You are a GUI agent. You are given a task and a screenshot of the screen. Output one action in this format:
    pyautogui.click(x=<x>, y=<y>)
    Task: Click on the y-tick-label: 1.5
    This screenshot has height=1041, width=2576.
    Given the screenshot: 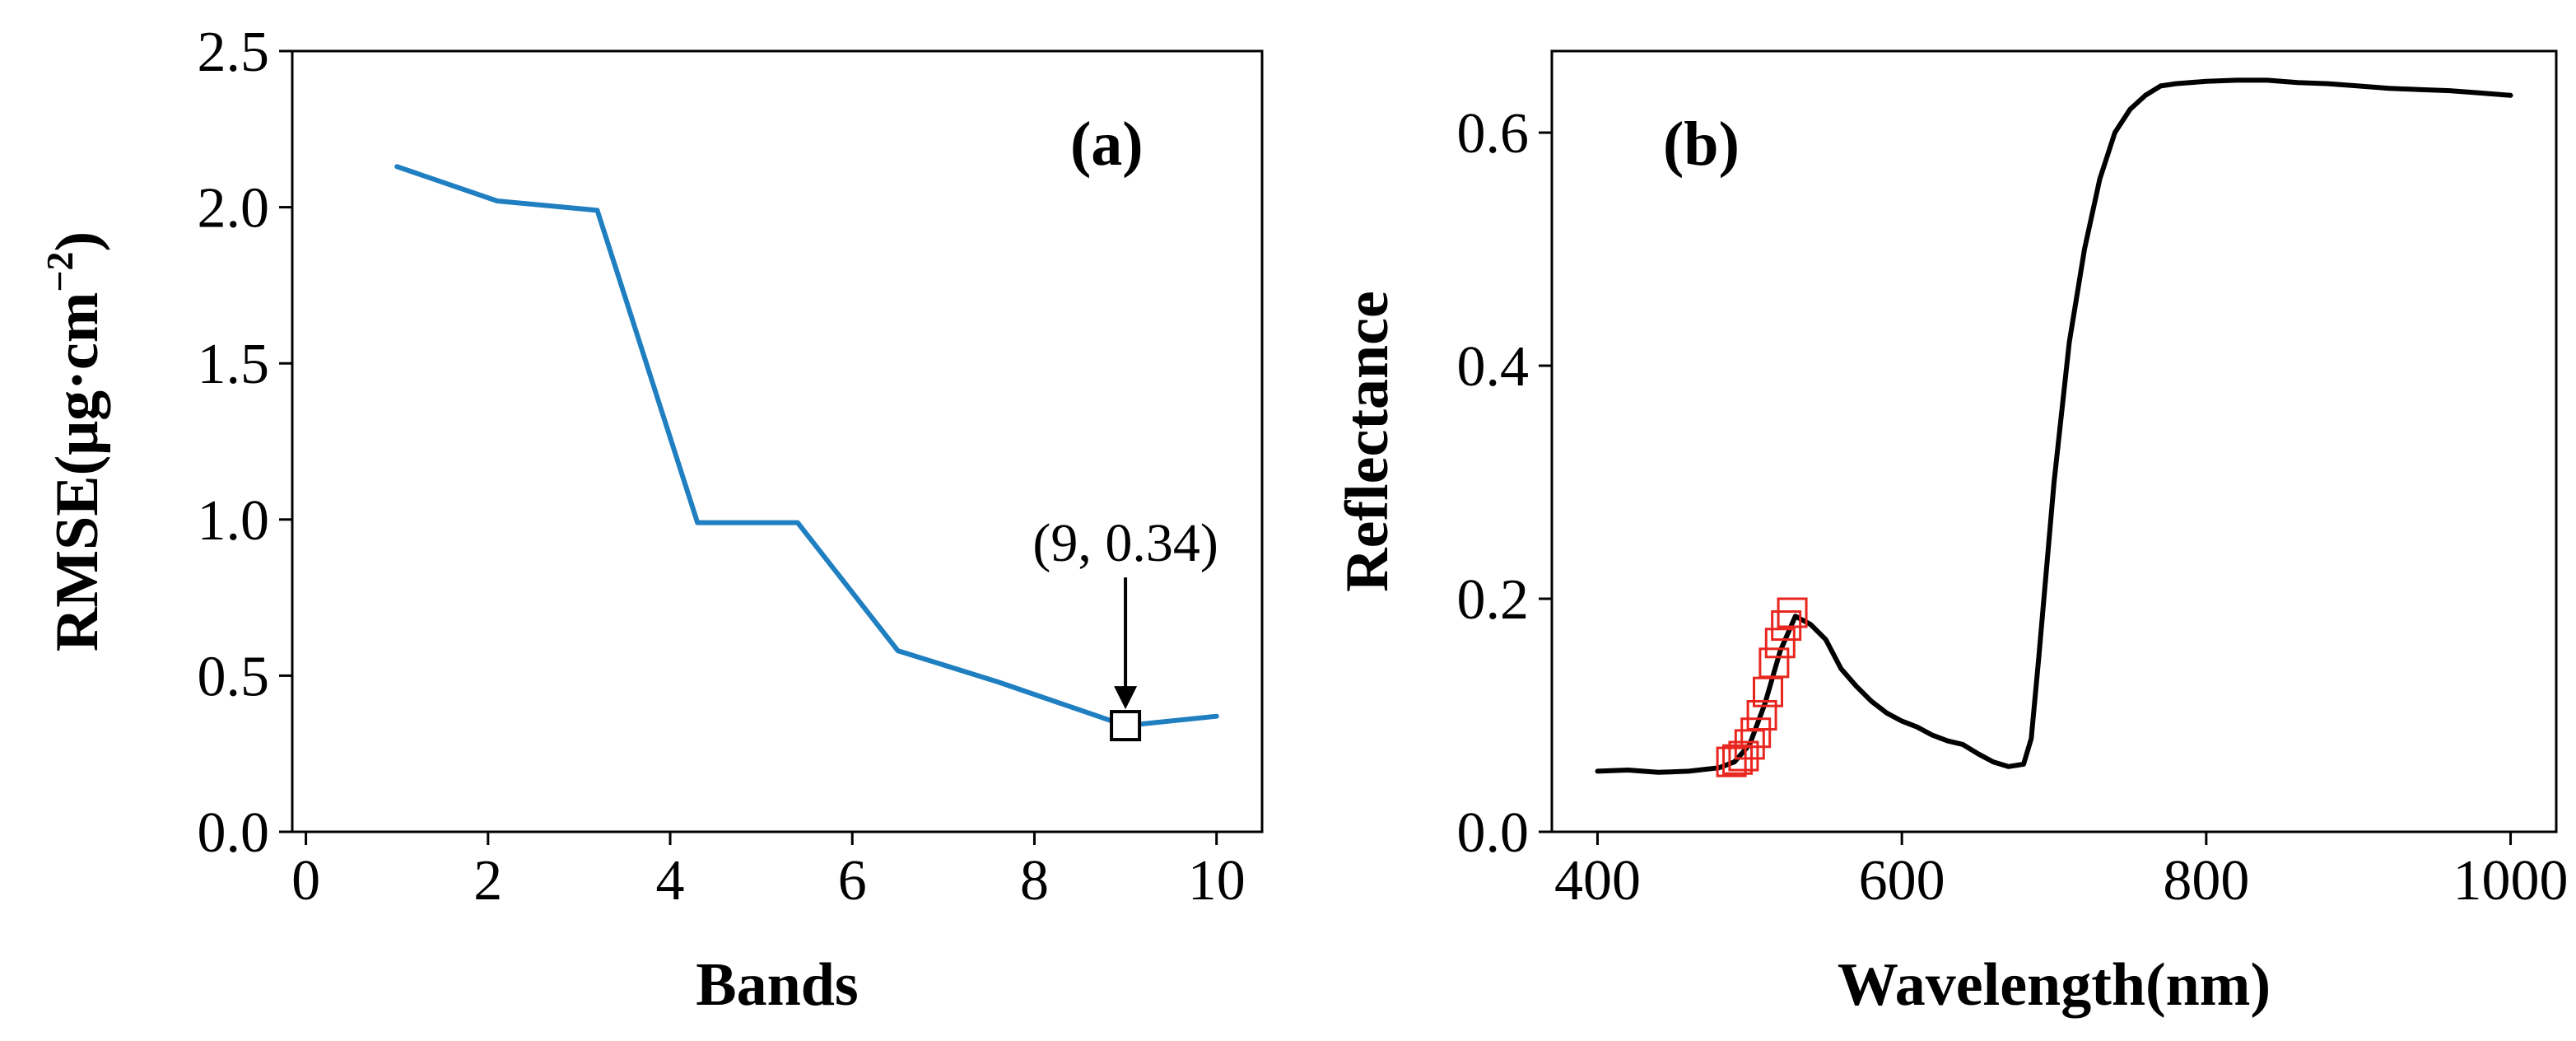 What is the action you would take?
    pyautogui.click(x=234, y=364)
    